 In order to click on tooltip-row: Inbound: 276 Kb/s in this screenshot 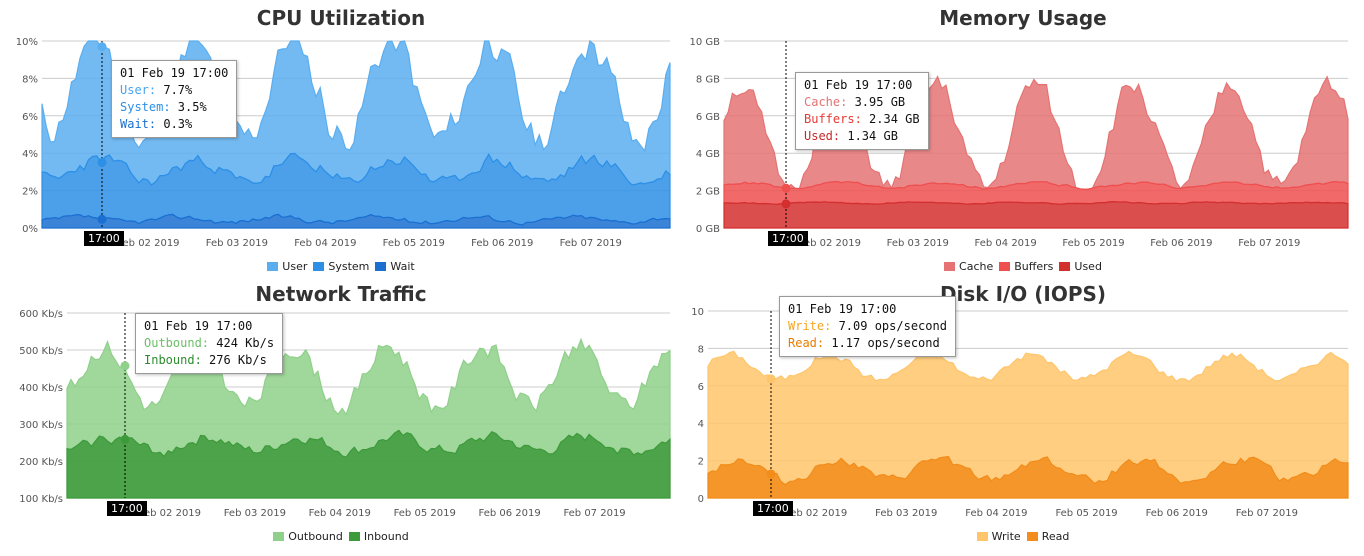, I will do `click(209, 360)`.